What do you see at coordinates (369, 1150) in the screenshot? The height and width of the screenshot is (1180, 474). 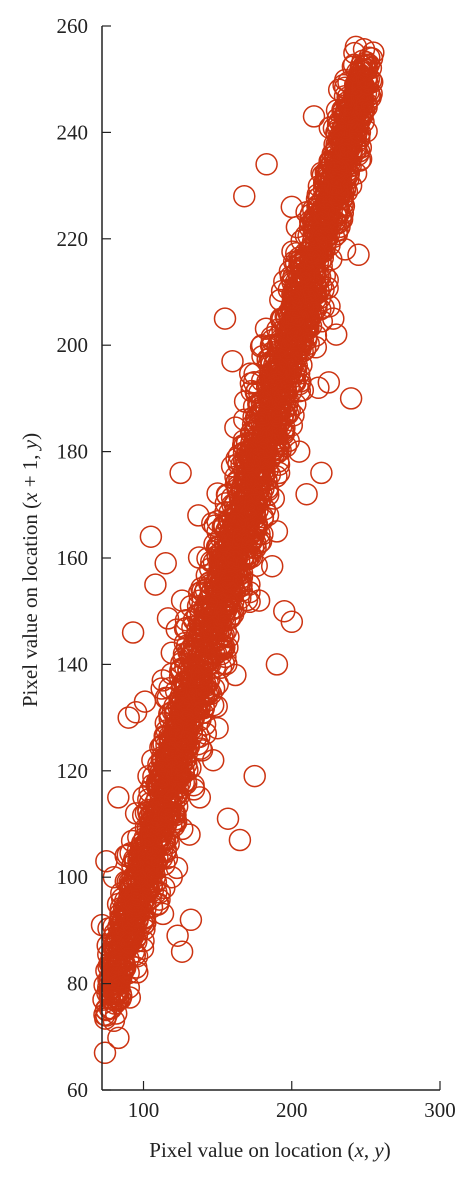 I see `x-axis-label-mid: ,` at bounding box center [369, 1150].